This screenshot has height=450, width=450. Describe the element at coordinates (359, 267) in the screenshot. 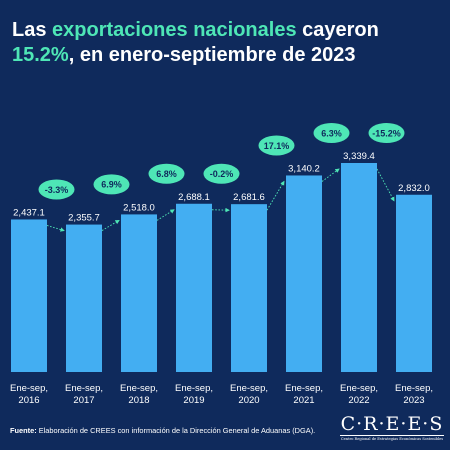

I see `bar-2022` at that location.